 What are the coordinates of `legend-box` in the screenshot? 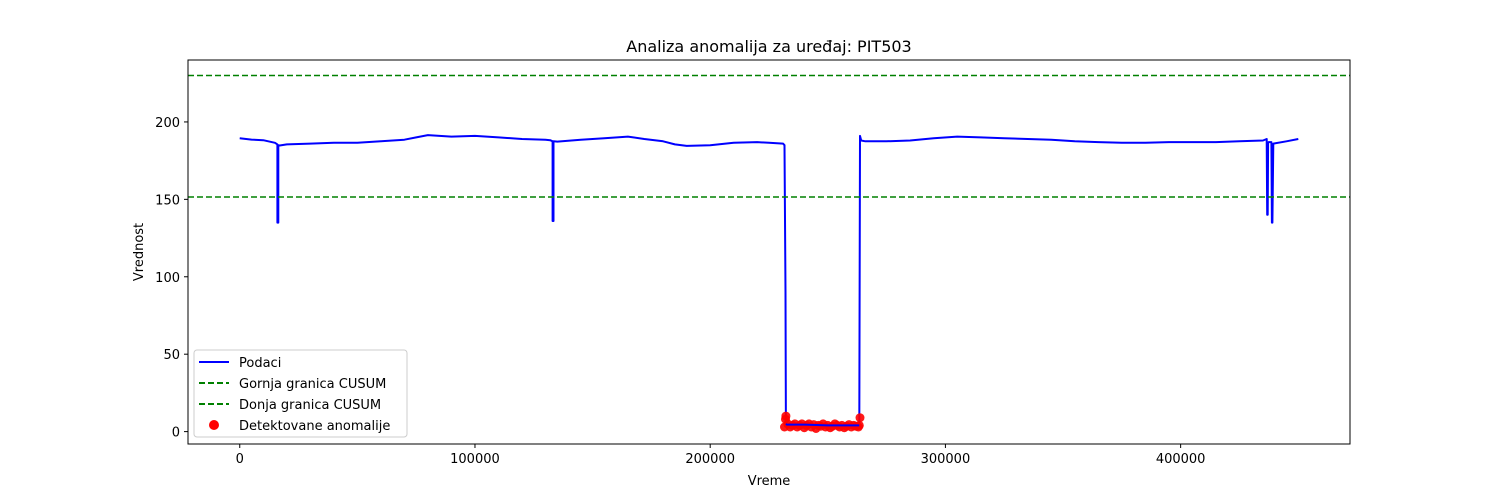 It's located at (300, 393).